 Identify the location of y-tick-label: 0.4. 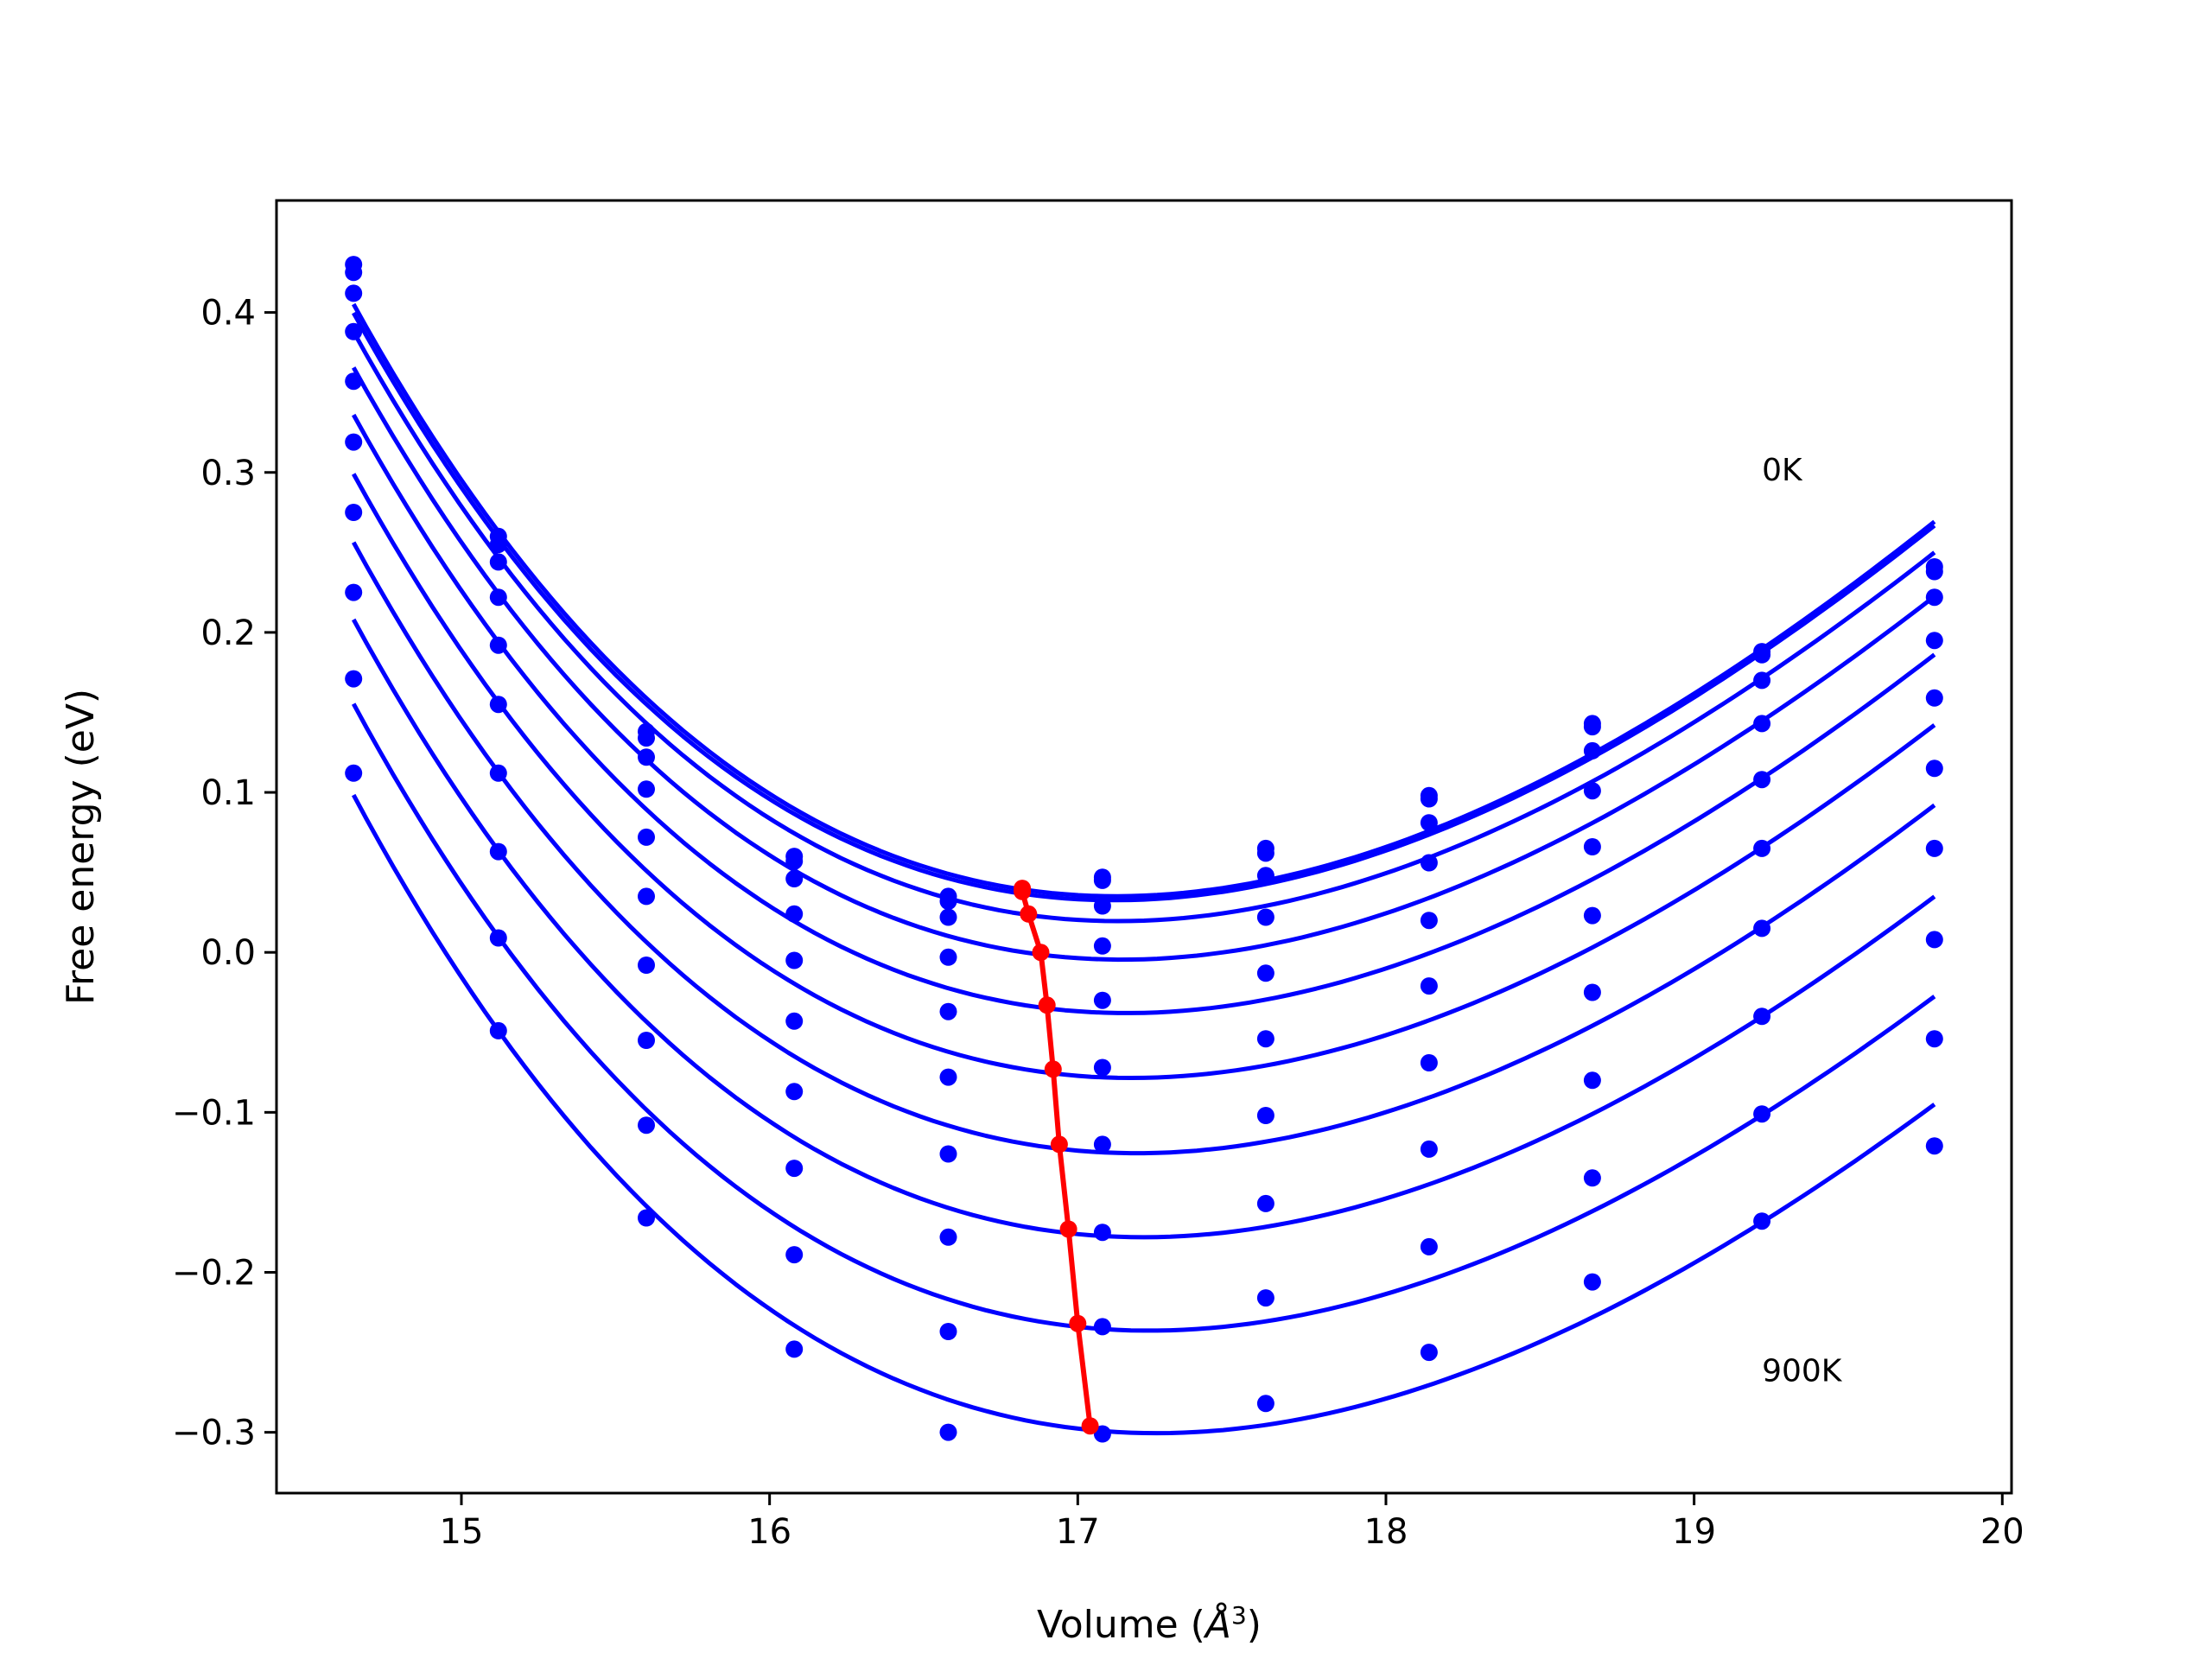
(228, 314).